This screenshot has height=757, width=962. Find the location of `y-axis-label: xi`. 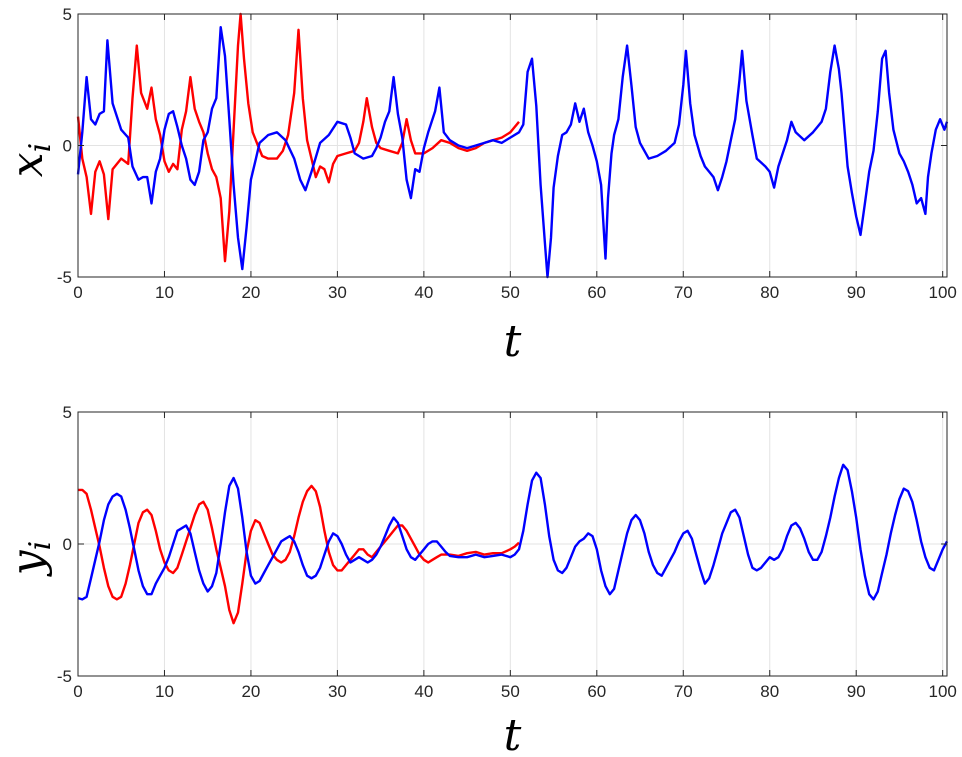

y-axis-label: xi is located at coordinates (30, 160).